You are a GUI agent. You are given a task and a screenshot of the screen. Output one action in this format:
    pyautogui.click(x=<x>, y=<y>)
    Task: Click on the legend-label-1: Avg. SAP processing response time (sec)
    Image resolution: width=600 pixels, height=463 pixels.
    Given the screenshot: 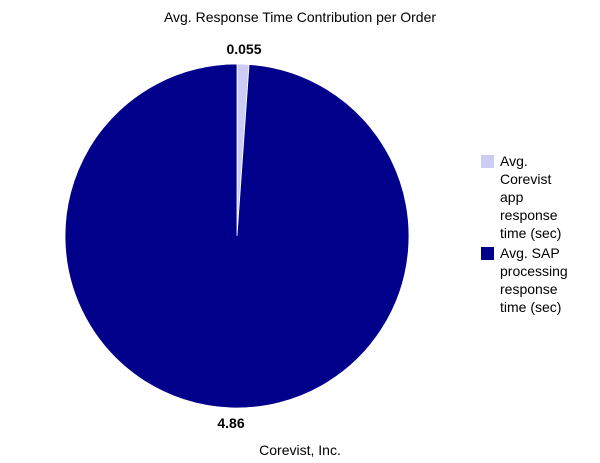 What is the action you would take?
    pyautogui.click(x=534, y=280)
    